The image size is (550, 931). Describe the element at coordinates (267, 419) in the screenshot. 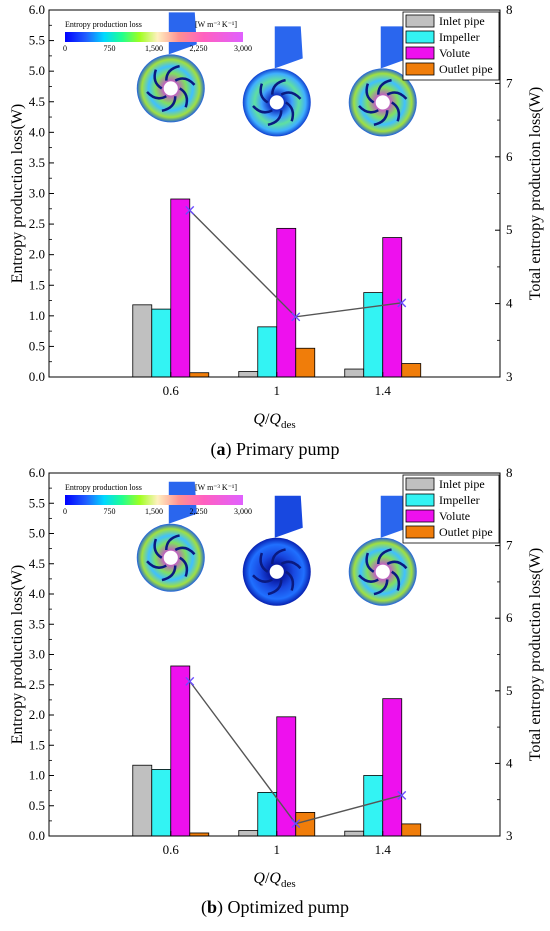

I see `x-label-sep: /` at that location.